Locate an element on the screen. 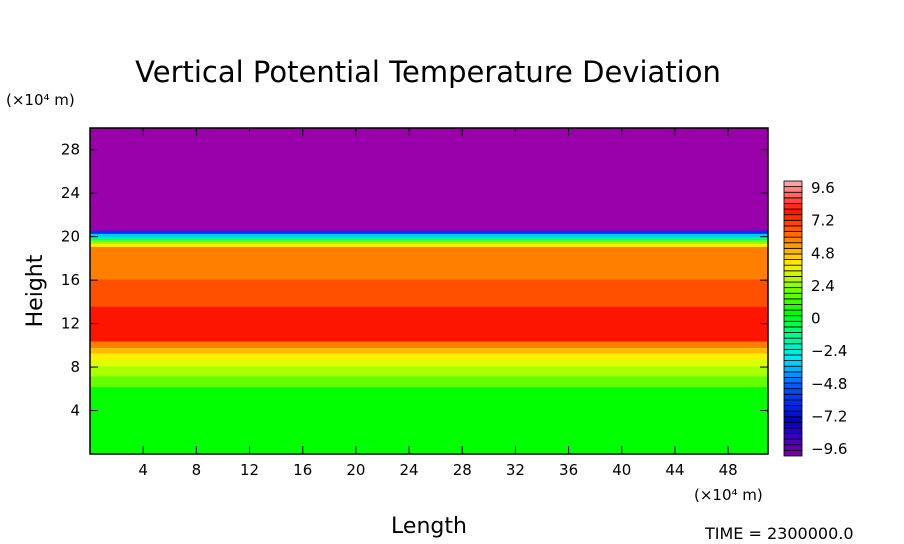 This screenshot has width=904, height=544. x-unit: (×10⁴ m) is located at coordinates (728, 495).